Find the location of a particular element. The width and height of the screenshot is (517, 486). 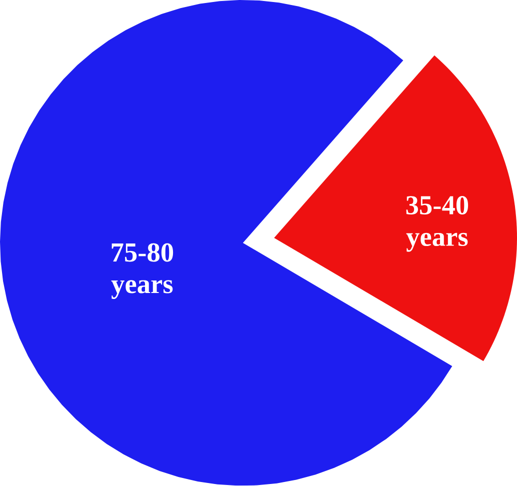

slice-label: 35-40 years is located at coordinates (437, 224).